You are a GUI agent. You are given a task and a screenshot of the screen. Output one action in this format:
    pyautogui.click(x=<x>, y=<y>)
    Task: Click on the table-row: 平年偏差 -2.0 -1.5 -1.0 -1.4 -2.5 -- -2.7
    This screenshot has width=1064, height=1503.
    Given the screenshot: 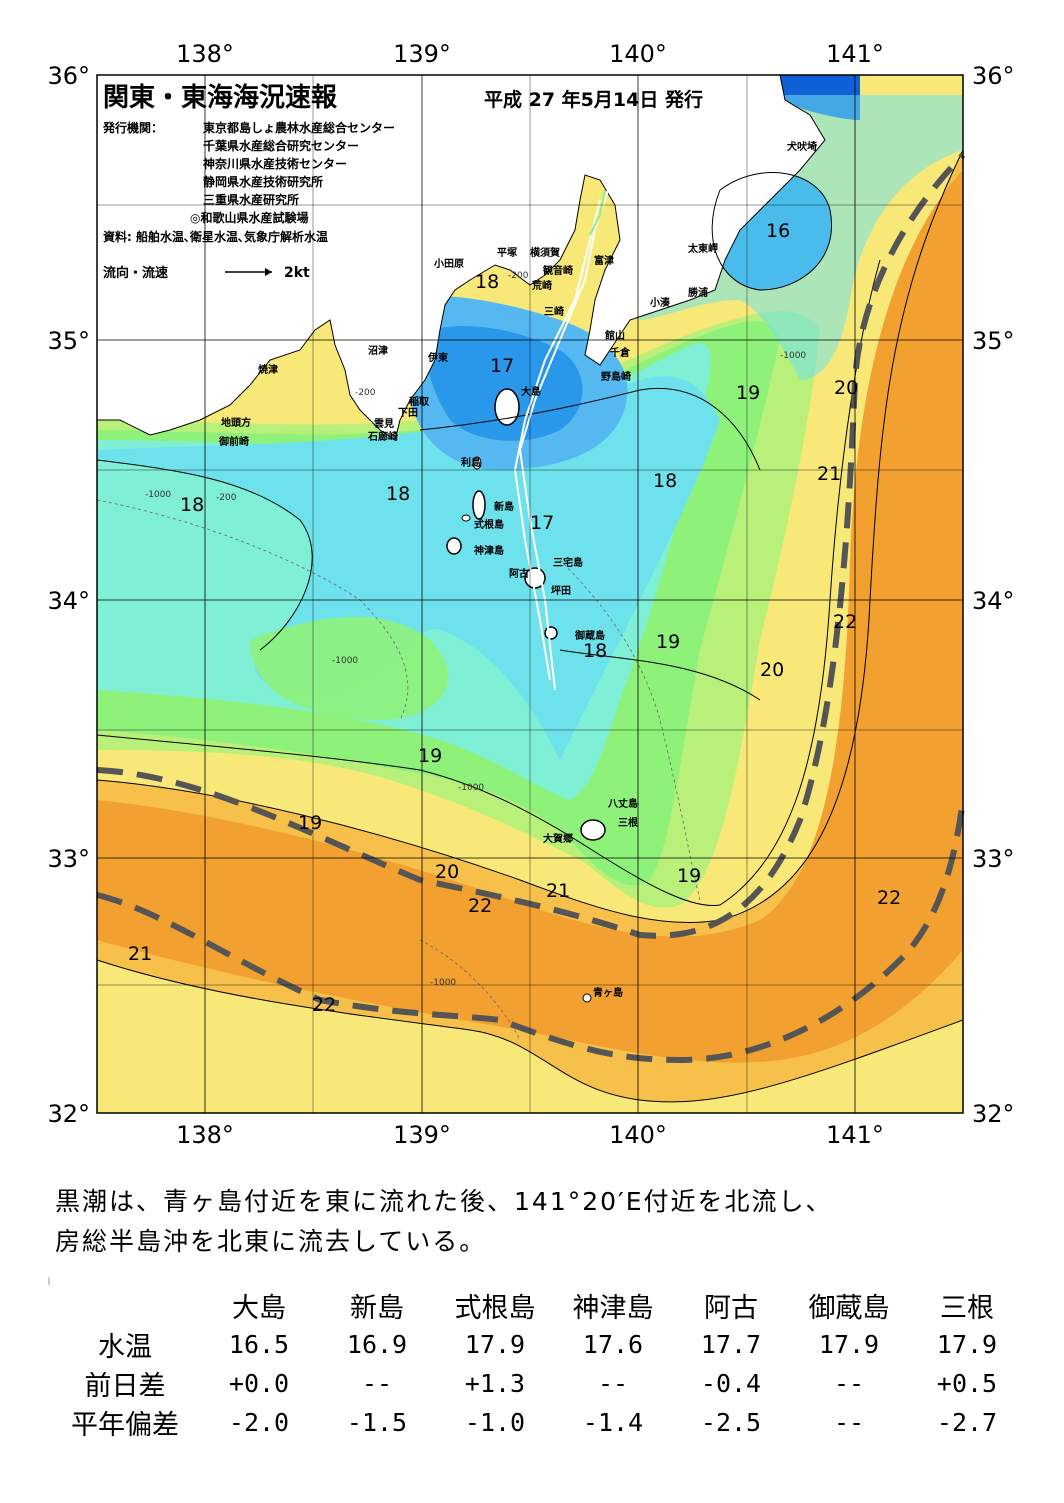 What is the action you would take?
    pyautogui.click(x=538, y=1422)
    